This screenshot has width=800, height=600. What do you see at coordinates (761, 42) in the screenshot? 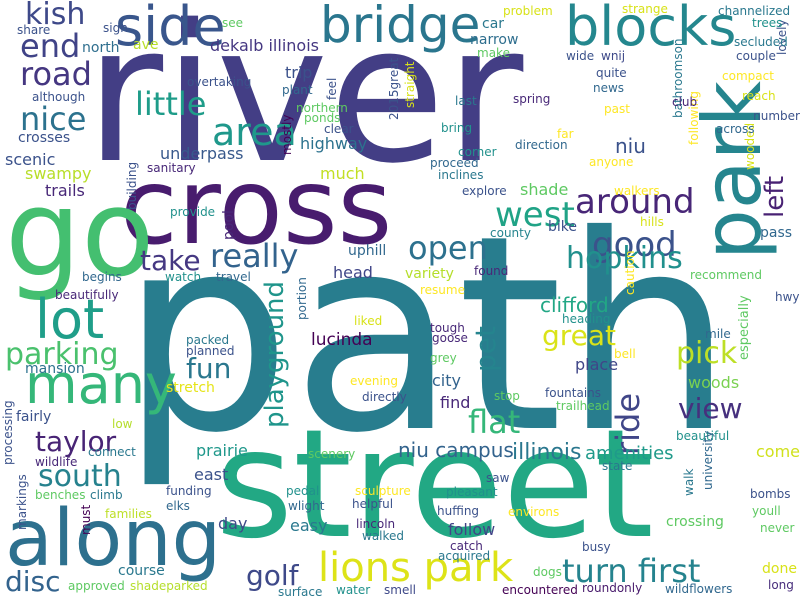
I see `word-secluded: secluded` at bounding box center [761, 42].